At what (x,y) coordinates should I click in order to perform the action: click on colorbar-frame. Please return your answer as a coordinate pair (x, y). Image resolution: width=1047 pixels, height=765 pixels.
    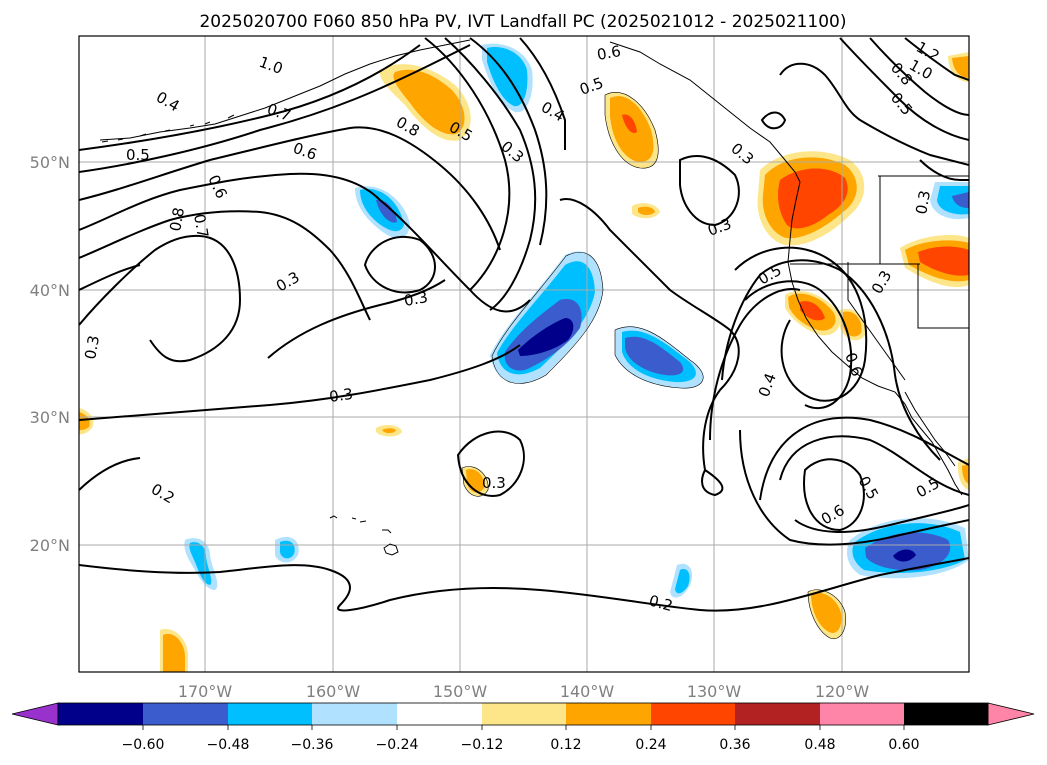
    Looking at the image, I should click on (523, 714).